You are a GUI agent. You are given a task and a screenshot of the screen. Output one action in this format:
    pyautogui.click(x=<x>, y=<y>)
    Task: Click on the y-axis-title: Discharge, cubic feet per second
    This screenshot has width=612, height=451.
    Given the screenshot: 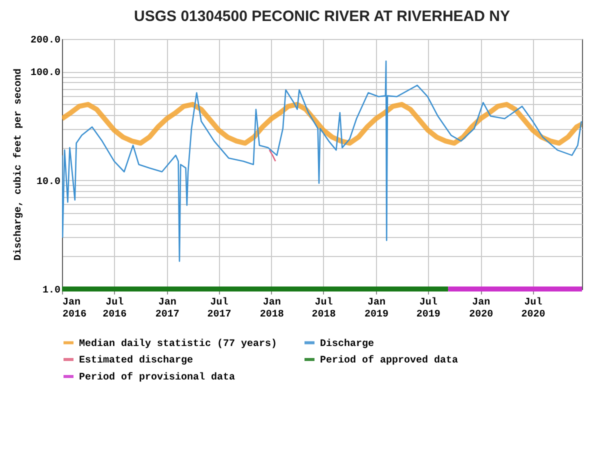 What is the action you would take?
    pyautogui.click(x=18, y=164)
    